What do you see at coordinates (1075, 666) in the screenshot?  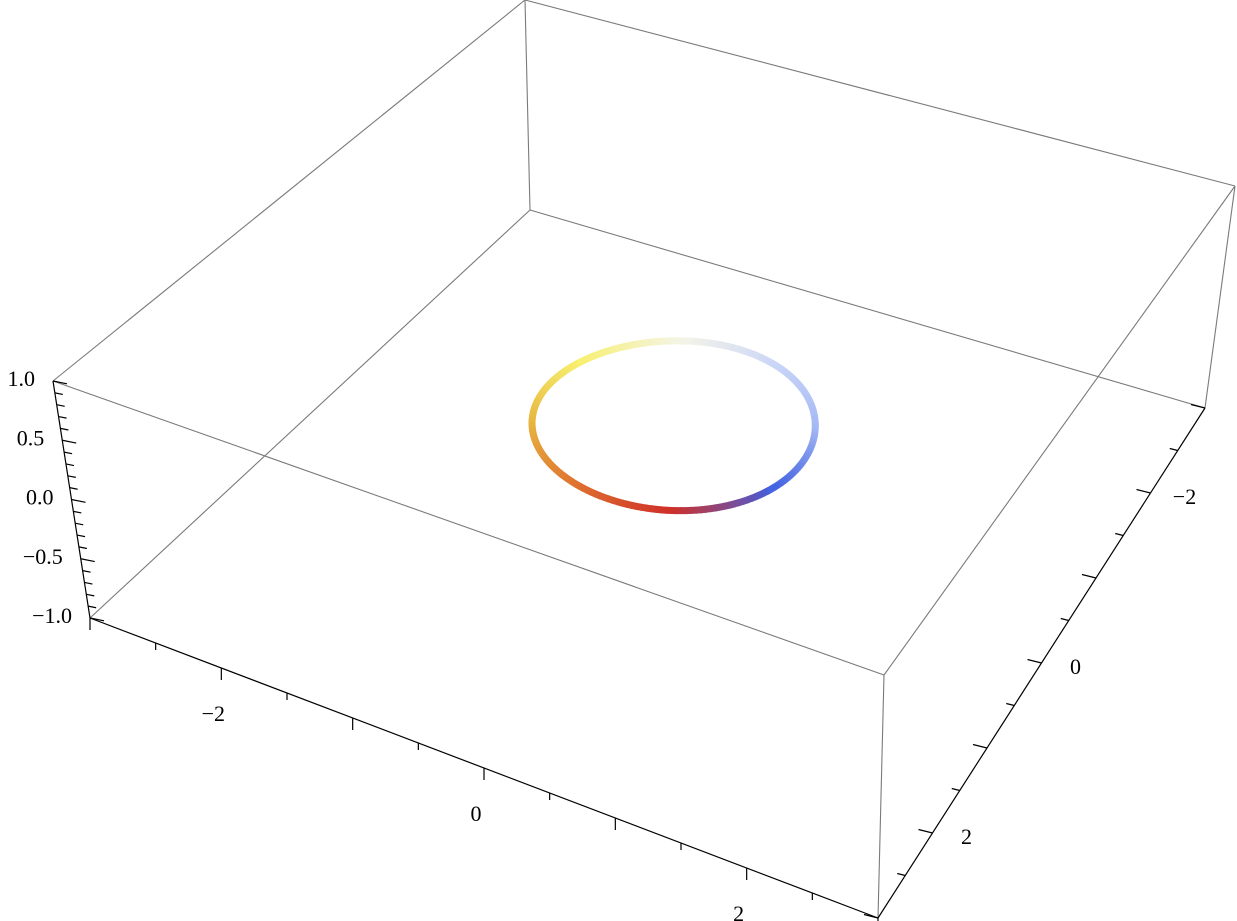 I see `y-tick-label: 0` at bounding box center [1075, 666].